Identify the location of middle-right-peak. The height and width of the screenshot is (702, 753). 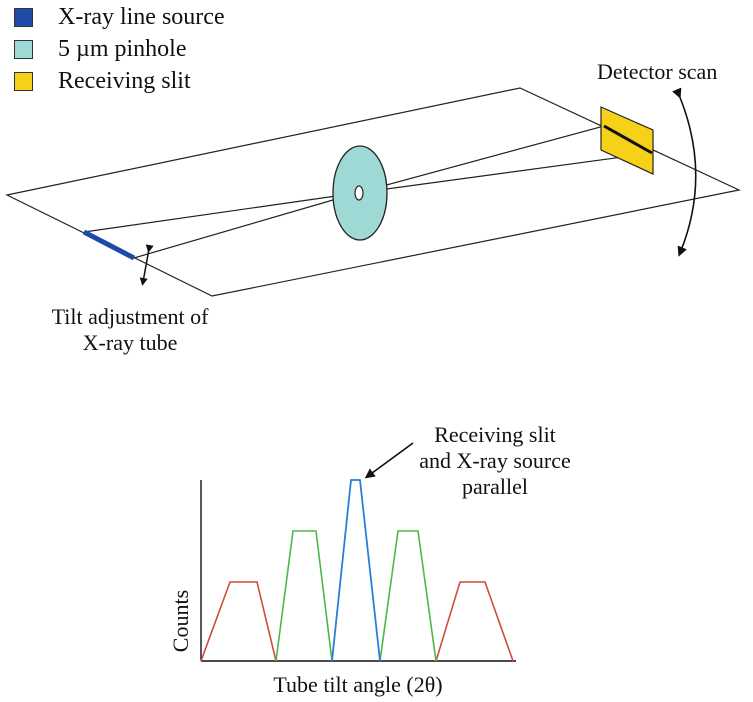
(408, 596).